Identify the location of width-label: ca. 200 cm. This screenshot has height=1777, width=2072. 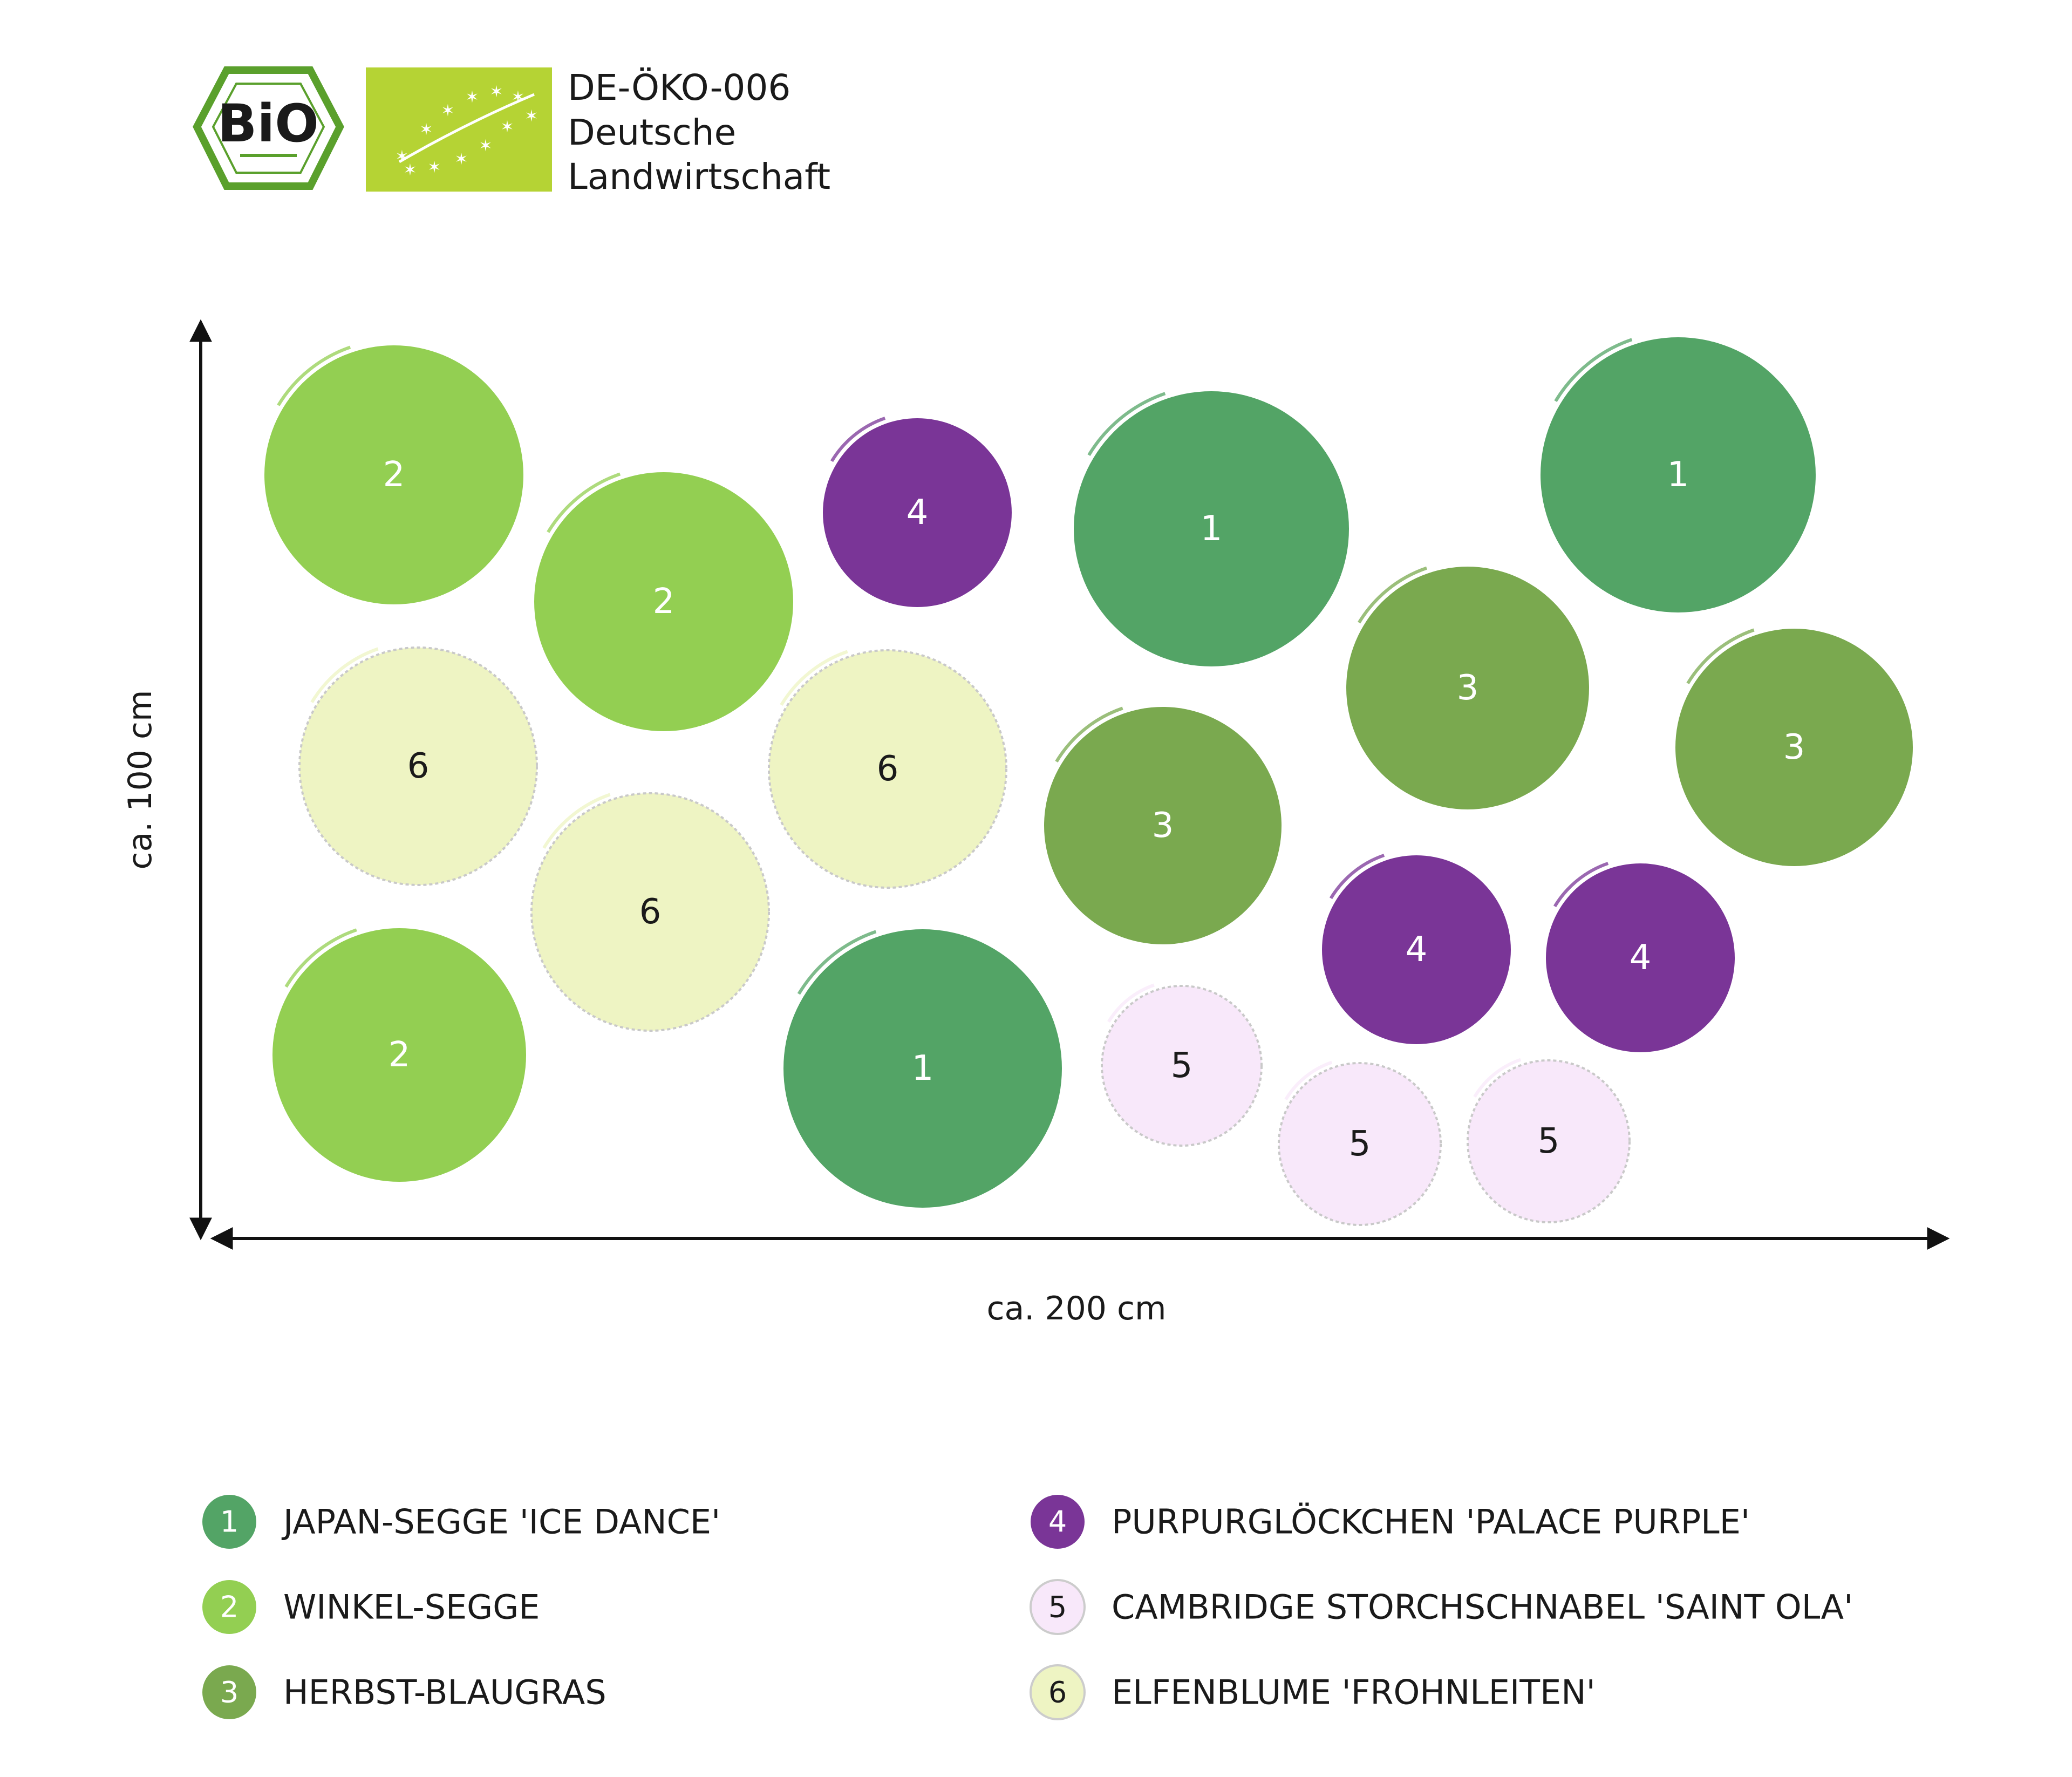
(1077, 1309).